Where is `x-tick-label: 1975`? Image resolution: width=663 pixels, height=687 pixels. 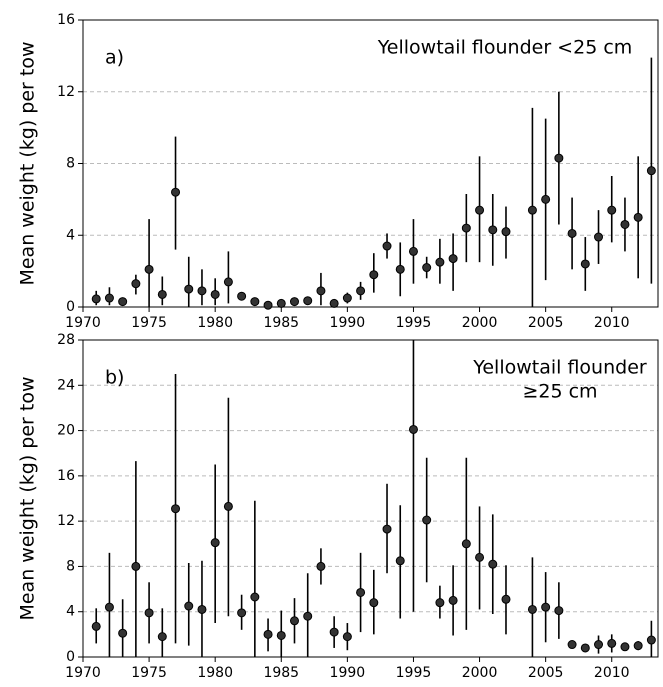 x-tick-label: 1975 is located at coordinates (149, 323).